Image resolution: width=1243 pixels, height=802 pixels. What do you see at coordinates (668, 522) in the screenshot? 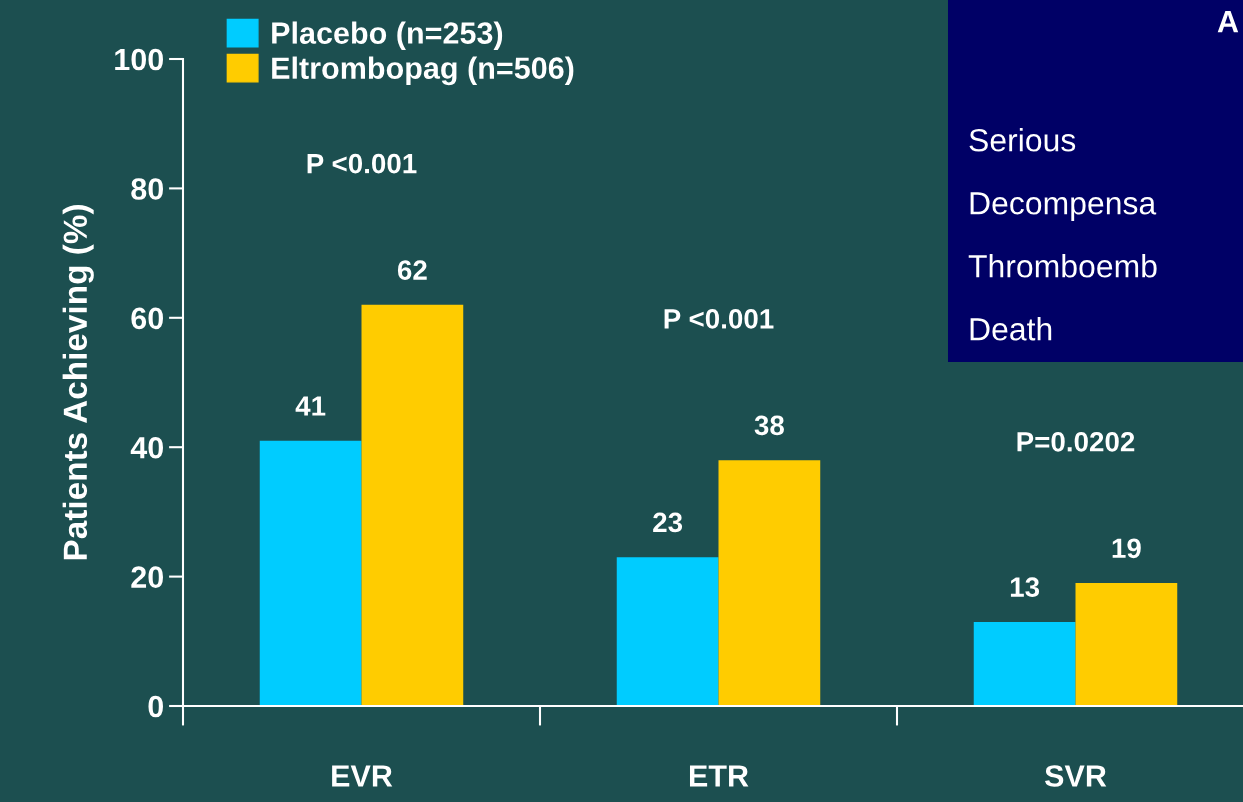
I see `data-label: 23` at bounding box center [668, 522].